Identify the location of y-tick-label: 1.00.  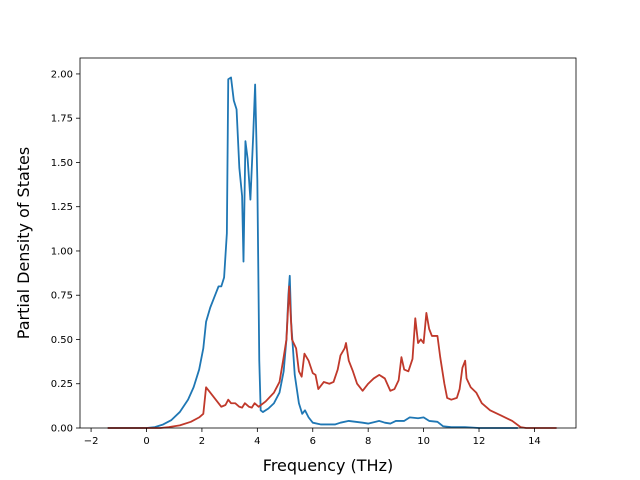
(62, 251).